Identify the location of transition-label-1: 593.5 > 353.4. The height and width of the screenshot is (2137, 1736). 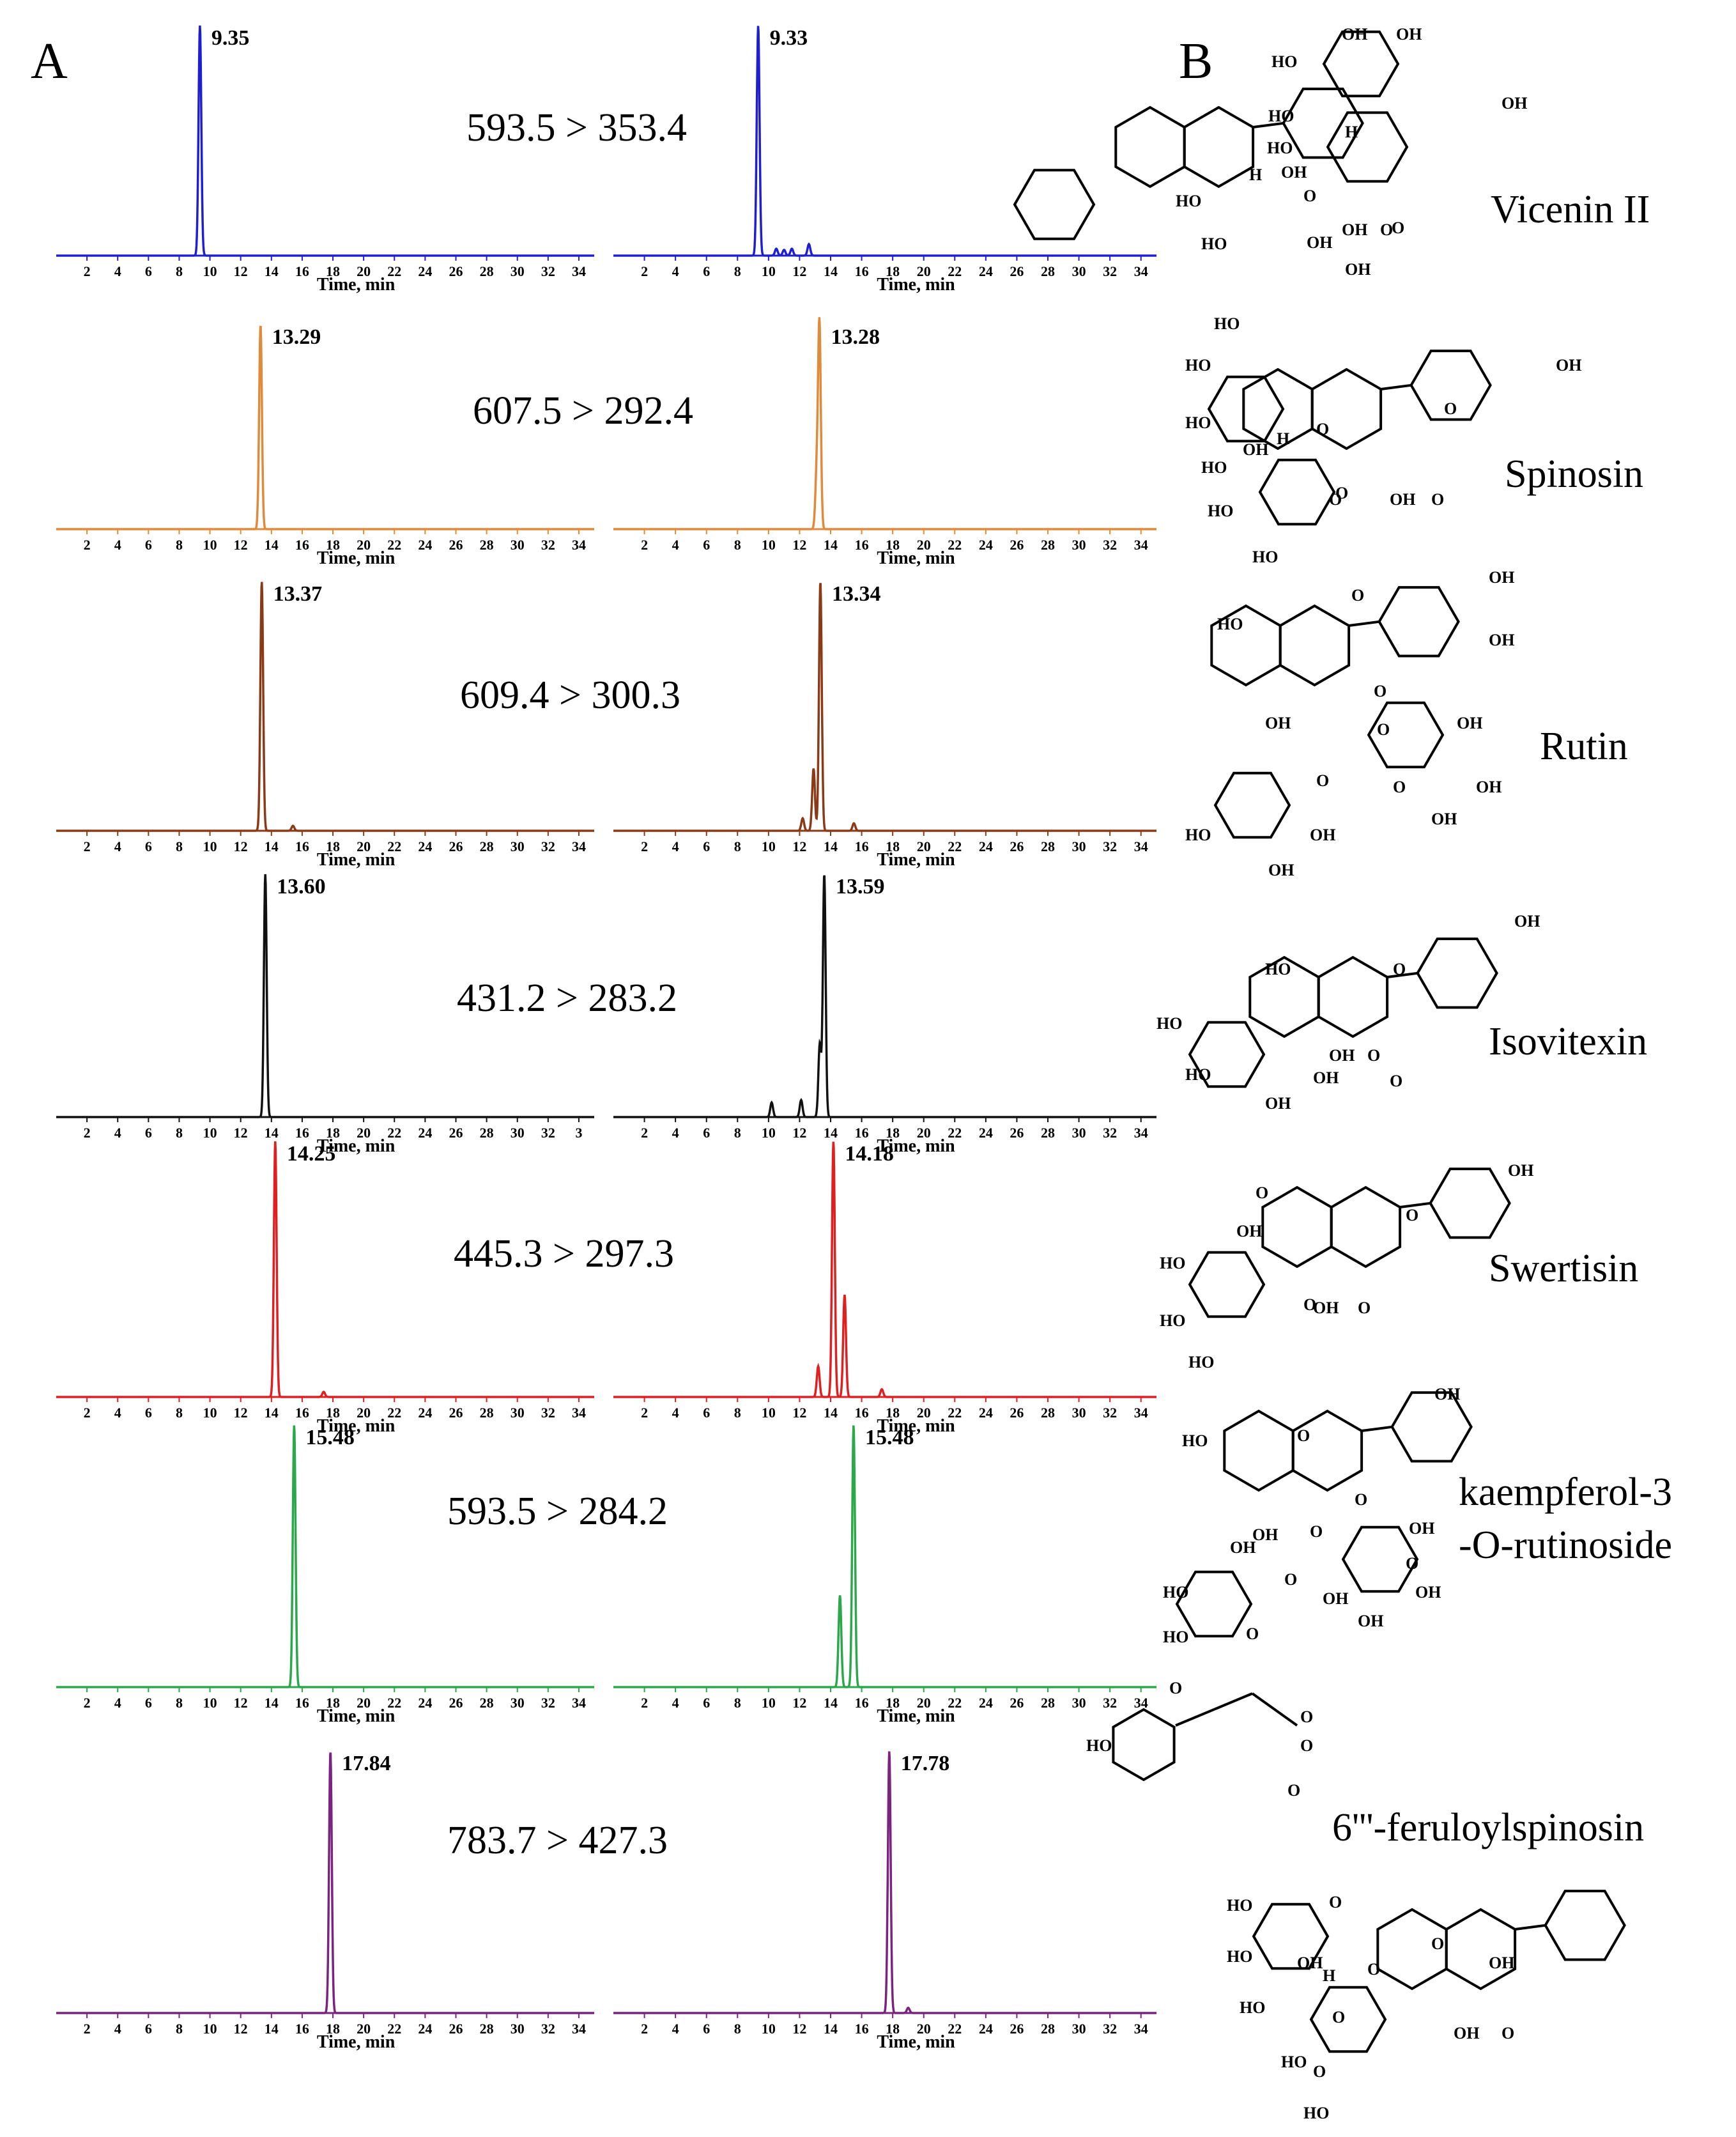
(576, 128).